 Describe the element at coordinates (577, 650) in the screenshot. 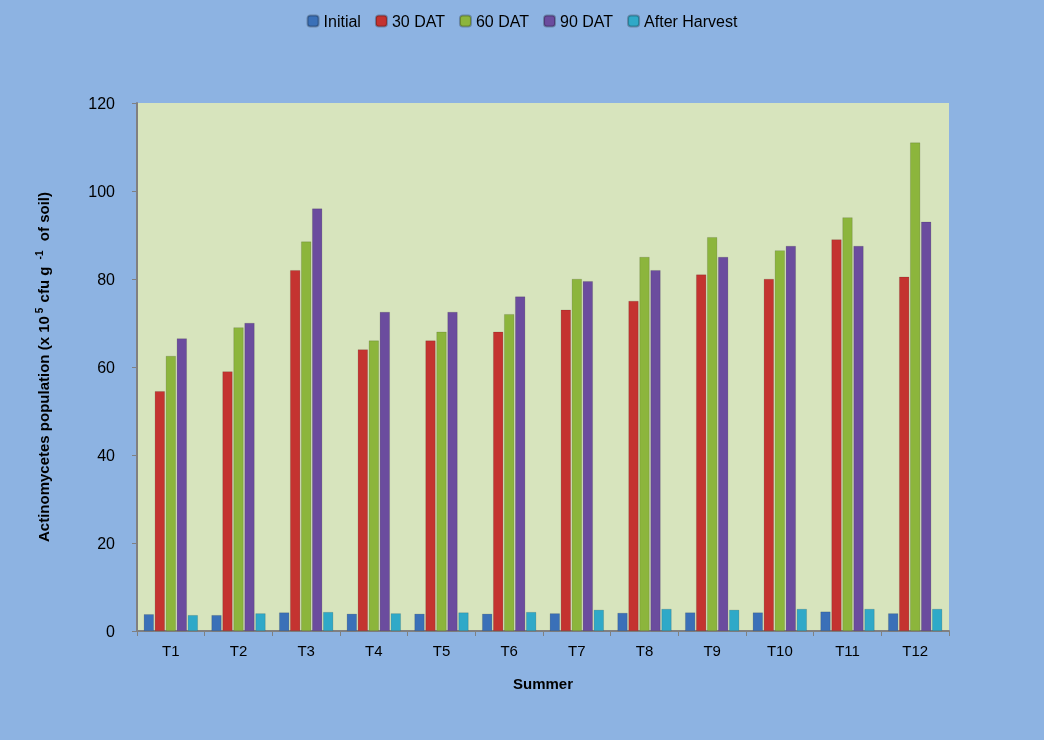

I see `x-tick-label: T7` at that location.